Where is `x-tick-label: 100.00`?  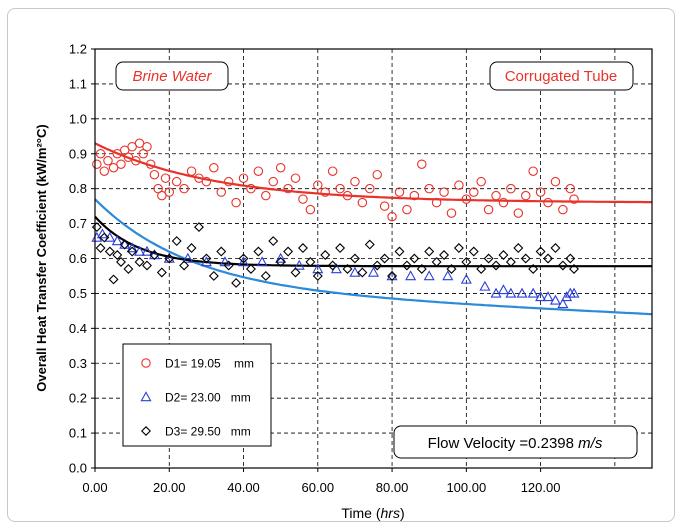
x-tick-label: 100.00 is located at coordinates (466, 487).